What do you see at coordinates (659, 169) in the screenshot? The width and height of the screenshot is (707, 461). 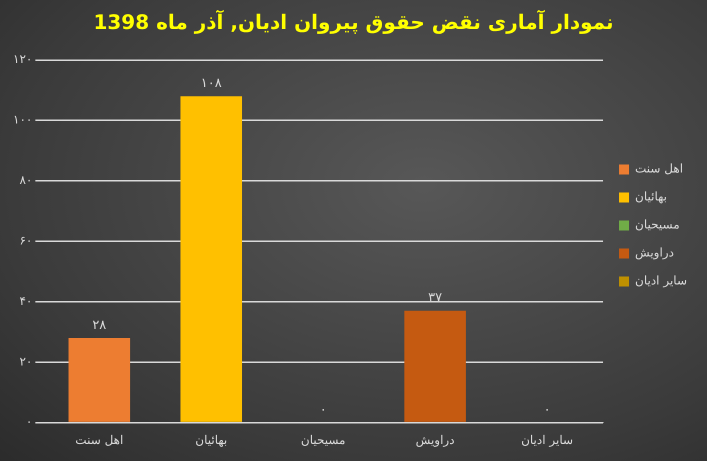 I see `legend-label: اهل سنت` at bounding box center [659, 169].